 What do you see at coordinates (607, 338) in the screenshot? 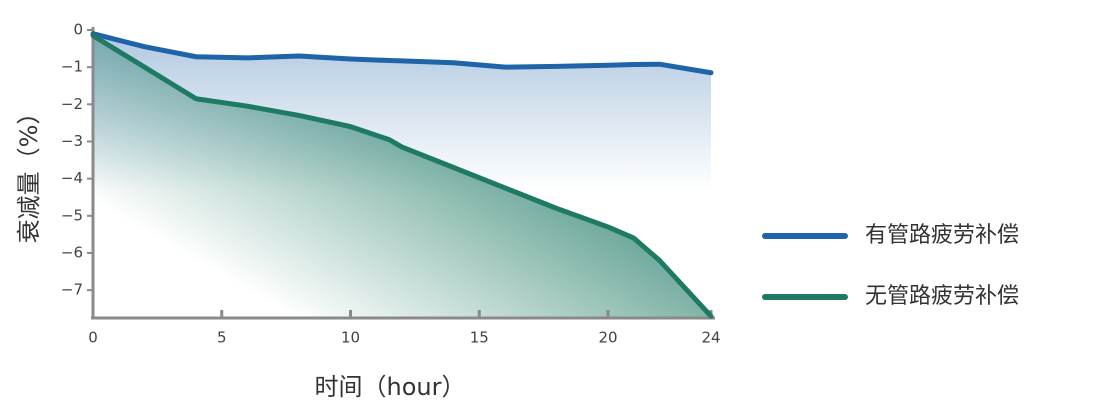
I see `x-tick-label: 20` at bounding box center [607, 338].